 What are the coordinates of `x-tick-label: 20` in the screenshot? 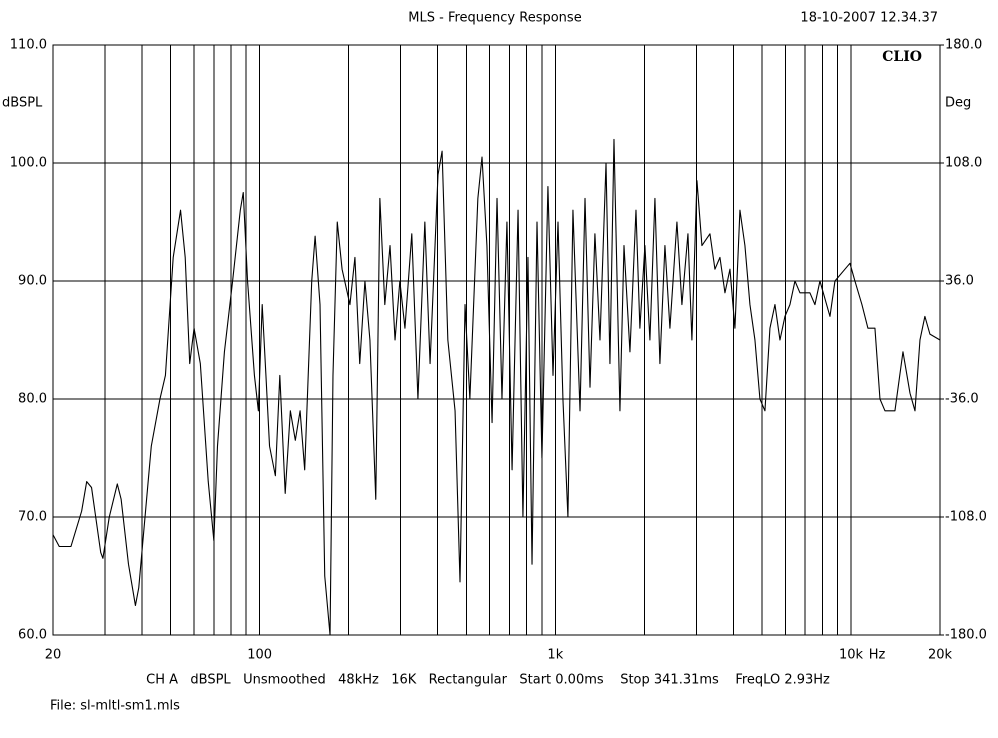 It's located at (53, 655).